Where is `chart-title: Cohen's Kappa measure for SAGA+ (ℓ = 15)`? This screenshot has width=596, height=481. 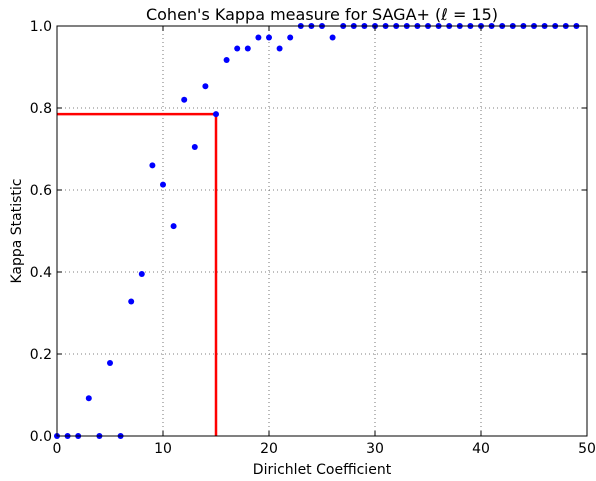
chart-title: Cohen's Kappa measure for SAGA+ (ℓ = 15) is located at coordinates (322, 14).